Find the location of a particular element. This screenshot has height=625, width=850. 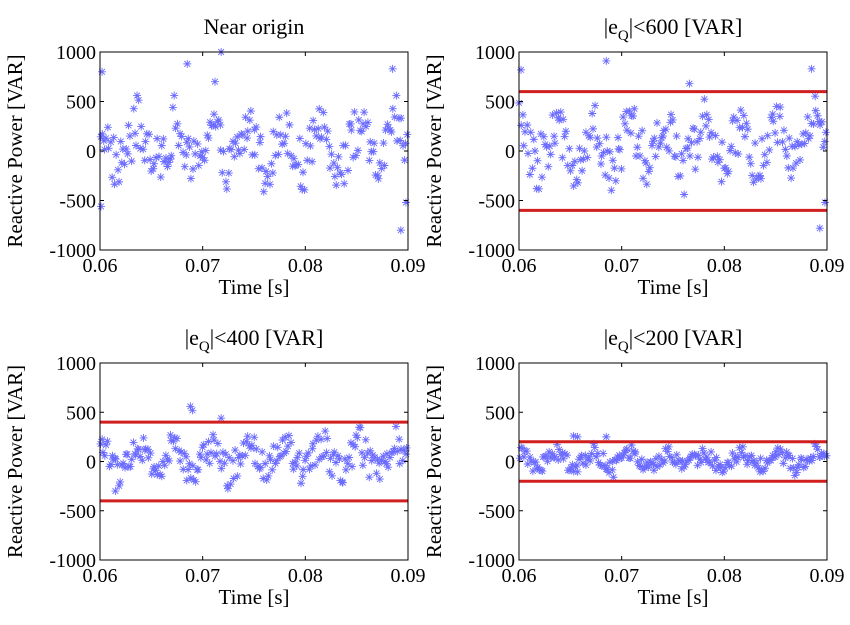

x-tick-label: 0.09 is located at coordinates (408, 576).